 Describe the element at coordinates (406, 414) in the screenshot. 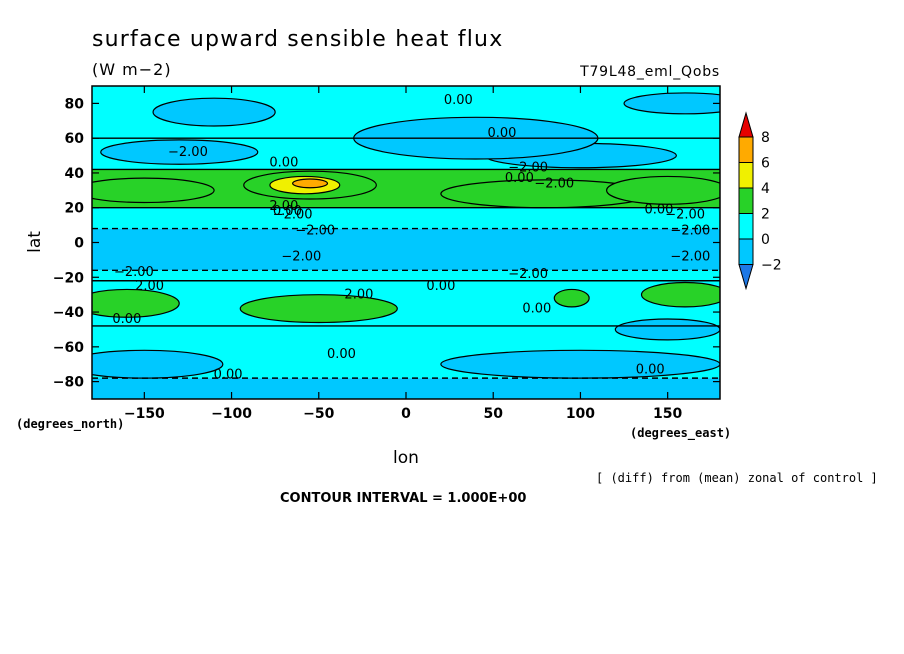

I see `x-tick-label: 0` at that location.